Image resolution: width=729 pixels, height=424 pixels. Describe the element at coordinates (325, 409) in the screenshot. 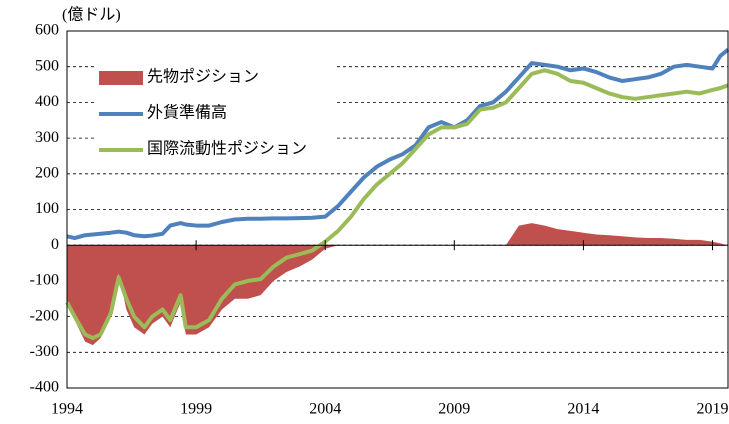

I see `x-tick-label: 2004` at that location.